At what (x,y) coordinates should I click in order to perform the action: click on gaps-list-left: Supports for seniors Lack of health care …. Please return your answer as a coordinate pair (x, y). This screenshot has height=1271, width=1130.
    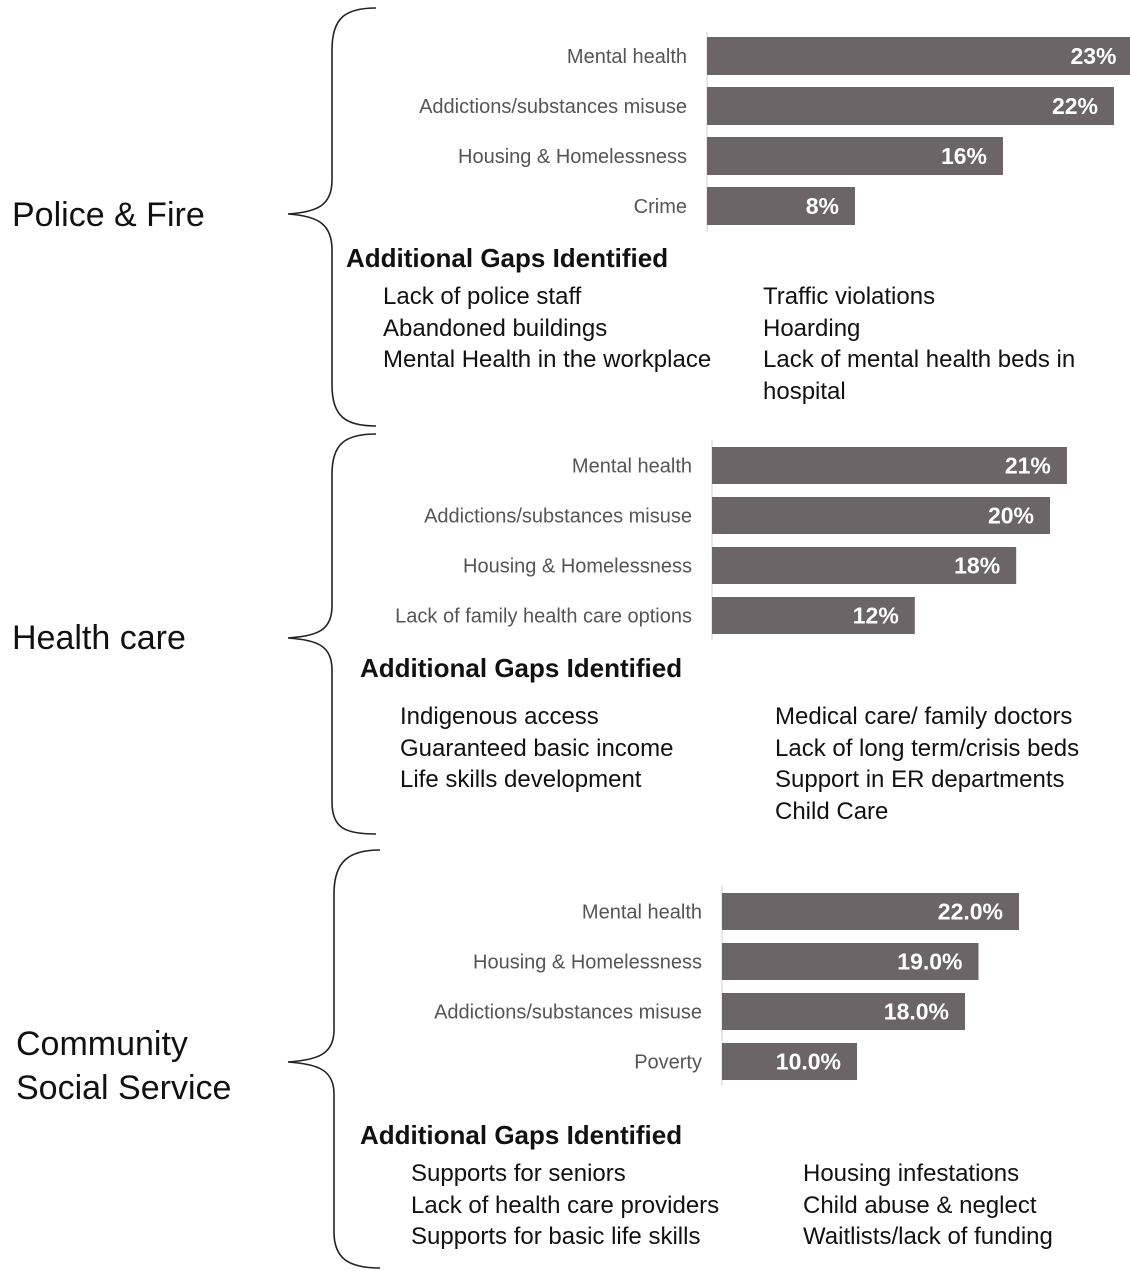
    Looking at the image, I should click on (601, 1205).